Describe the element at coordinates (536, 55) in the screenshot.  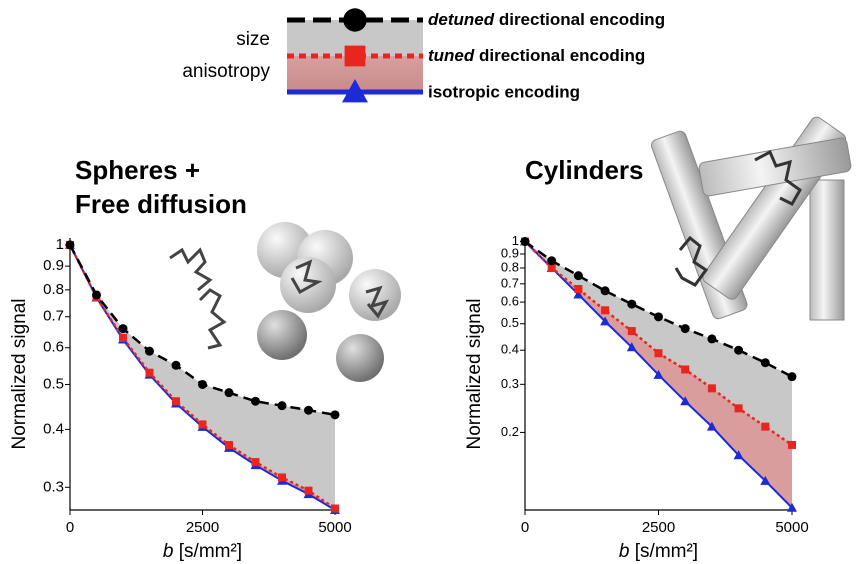
I see `legend-label: tuned directional encoding` at that location.